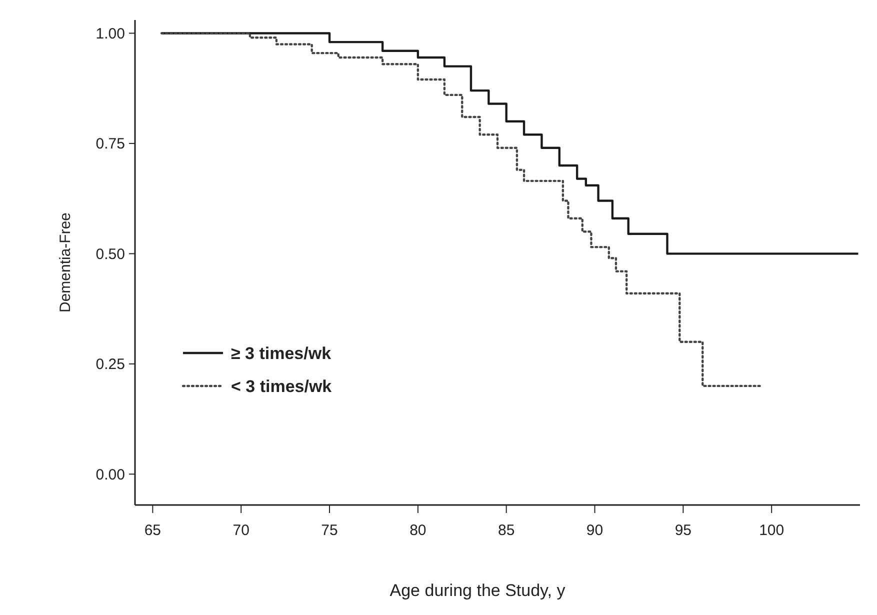 This screenshot has width=877, height=615. I want to click on x-tick-label: 80, so click(418, 530).